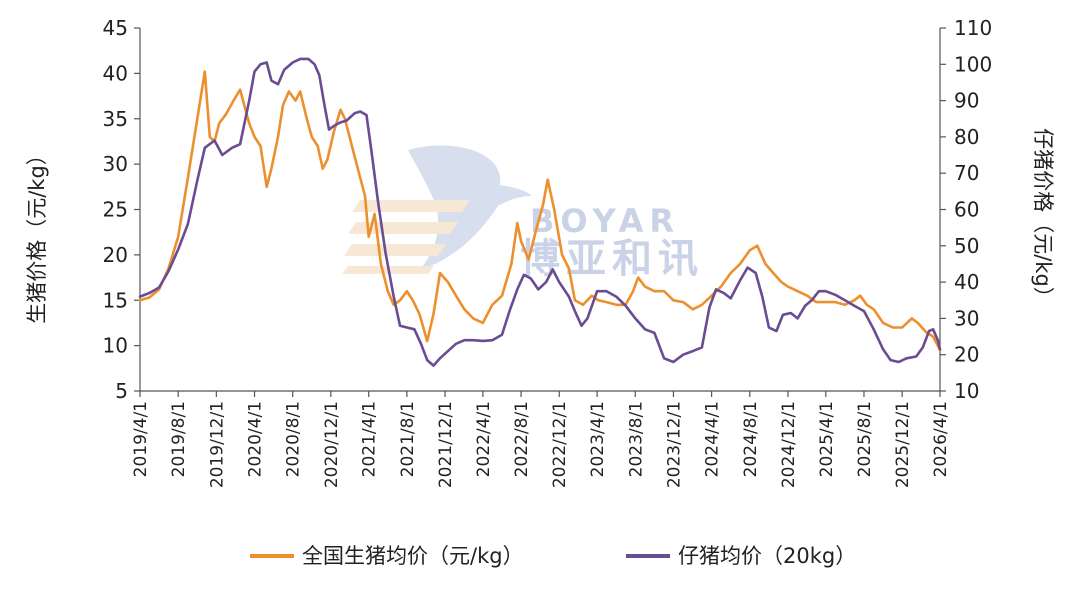  What do you see at coordinates (941, 439) in the screenshot?
I see `x-tick-label: 2026/4/1` at bounding box center [941, 439].